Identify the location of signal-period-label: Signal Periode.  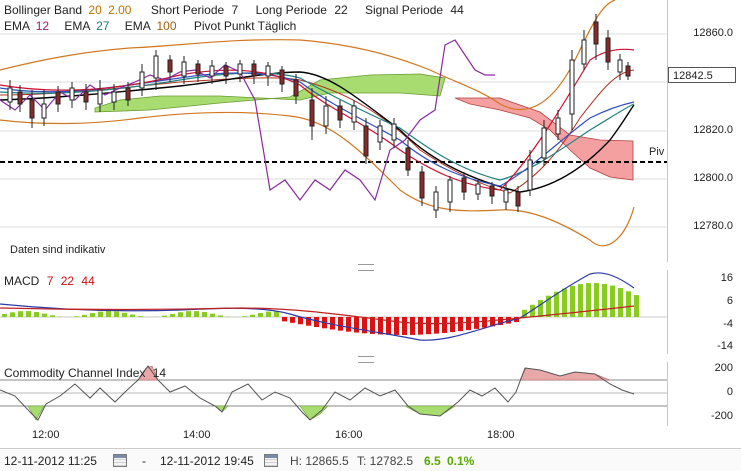
(404, 10).